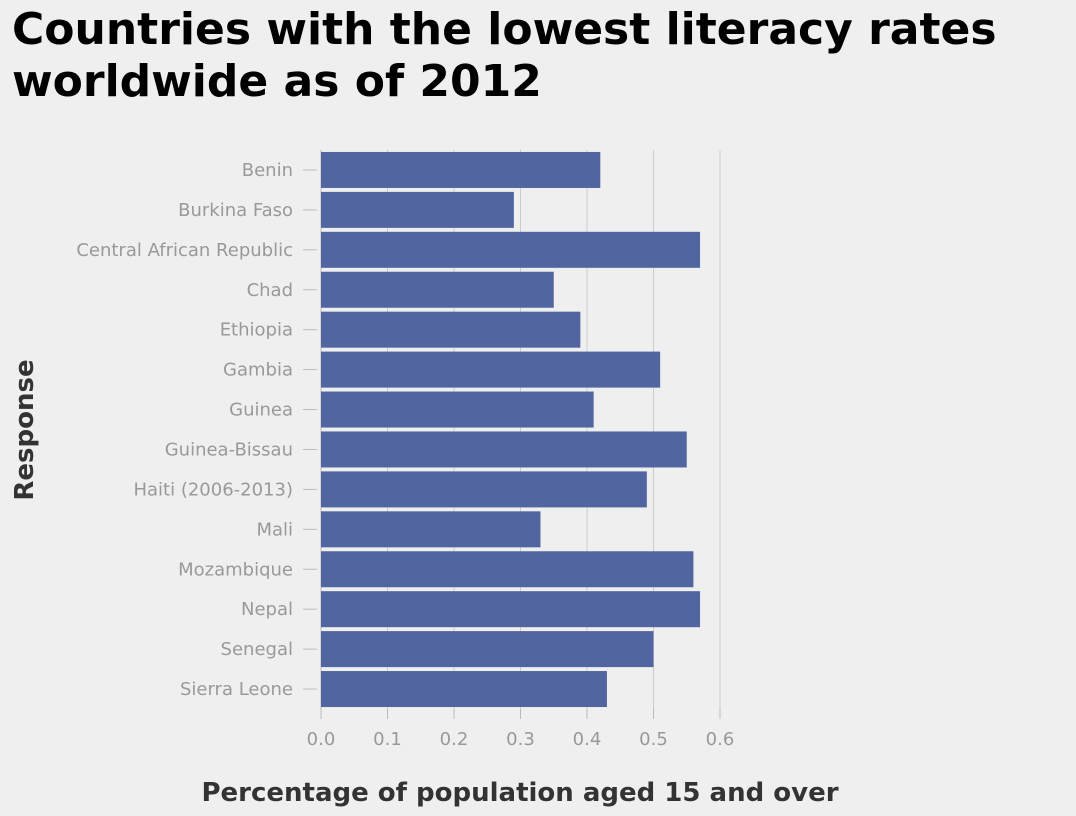 The height and width of the screenshot is (816, 1076). I want to click on y-tick-label: Guinea, so click(261, 410).